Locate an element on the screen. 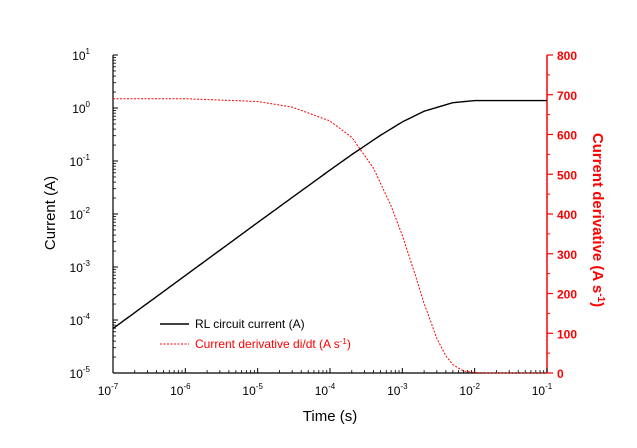  right-tick-label: 700 is located at coordinates (567, 96).